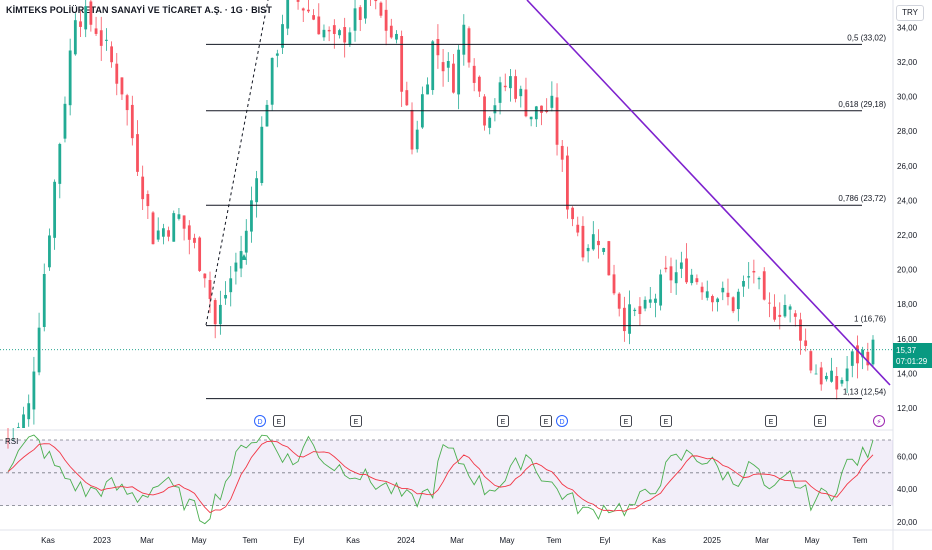 This screenshot has width=932, height=550. Describe the element at coordinates (279, 422) in the screenshot. I see `earnings-marker-label: E` at that location.